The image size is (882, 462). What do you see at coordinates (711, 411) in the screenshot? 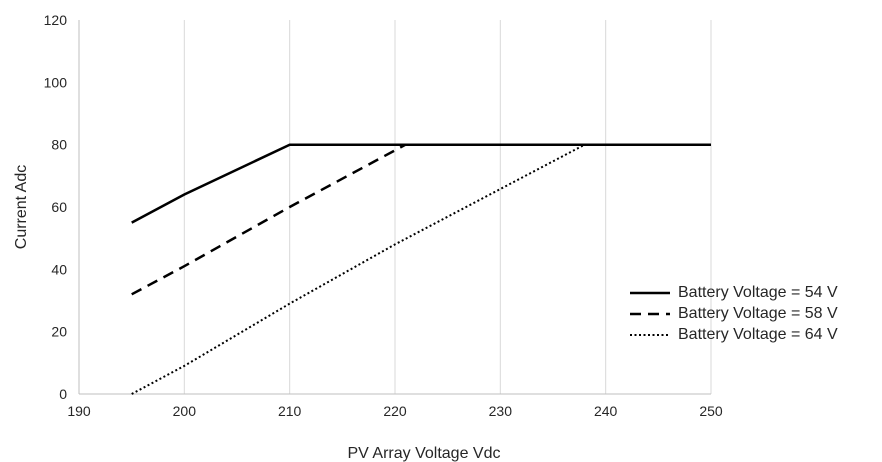
I see `x-tick-label: 250` at bounding box center [711, 411].